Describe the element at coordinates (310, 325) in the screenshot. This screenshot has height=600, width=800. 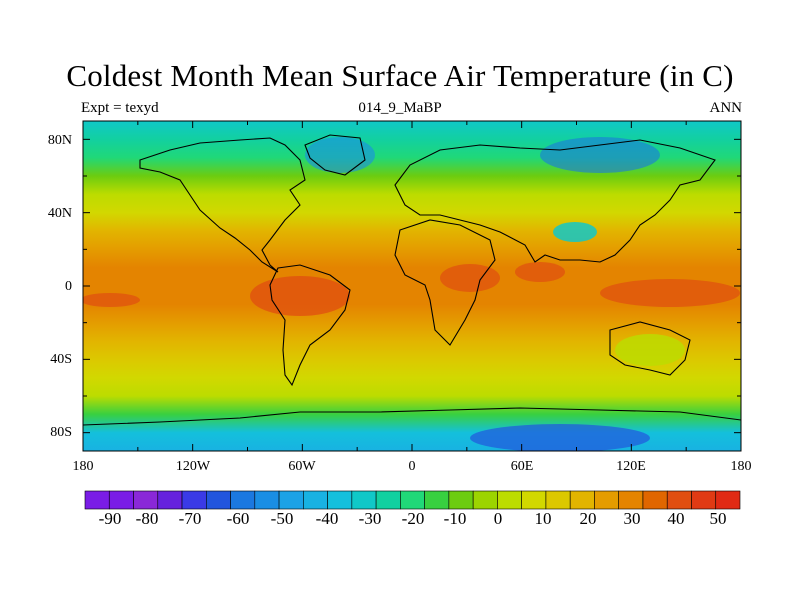
I see `south-america-coastline` at that location.